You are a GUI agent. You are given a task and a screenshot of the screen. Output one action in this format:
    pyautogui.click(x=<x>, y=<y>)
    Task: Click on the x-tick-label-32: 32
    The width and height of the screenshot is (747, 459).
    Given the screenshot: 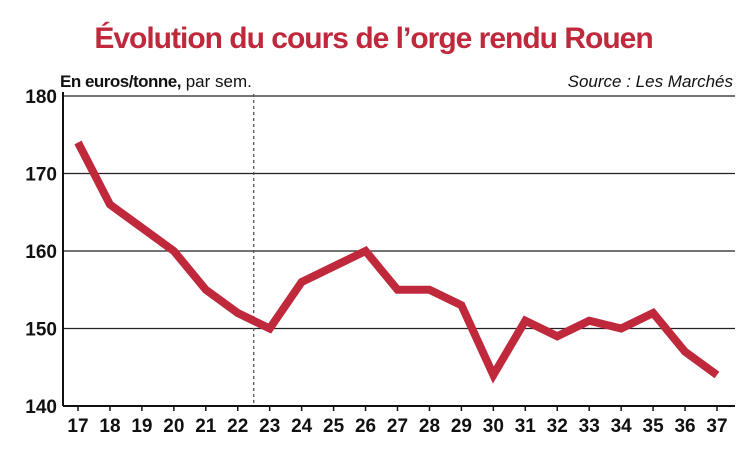 What is the action you would take?
    pyautogui.click(x=557, y=426)
    